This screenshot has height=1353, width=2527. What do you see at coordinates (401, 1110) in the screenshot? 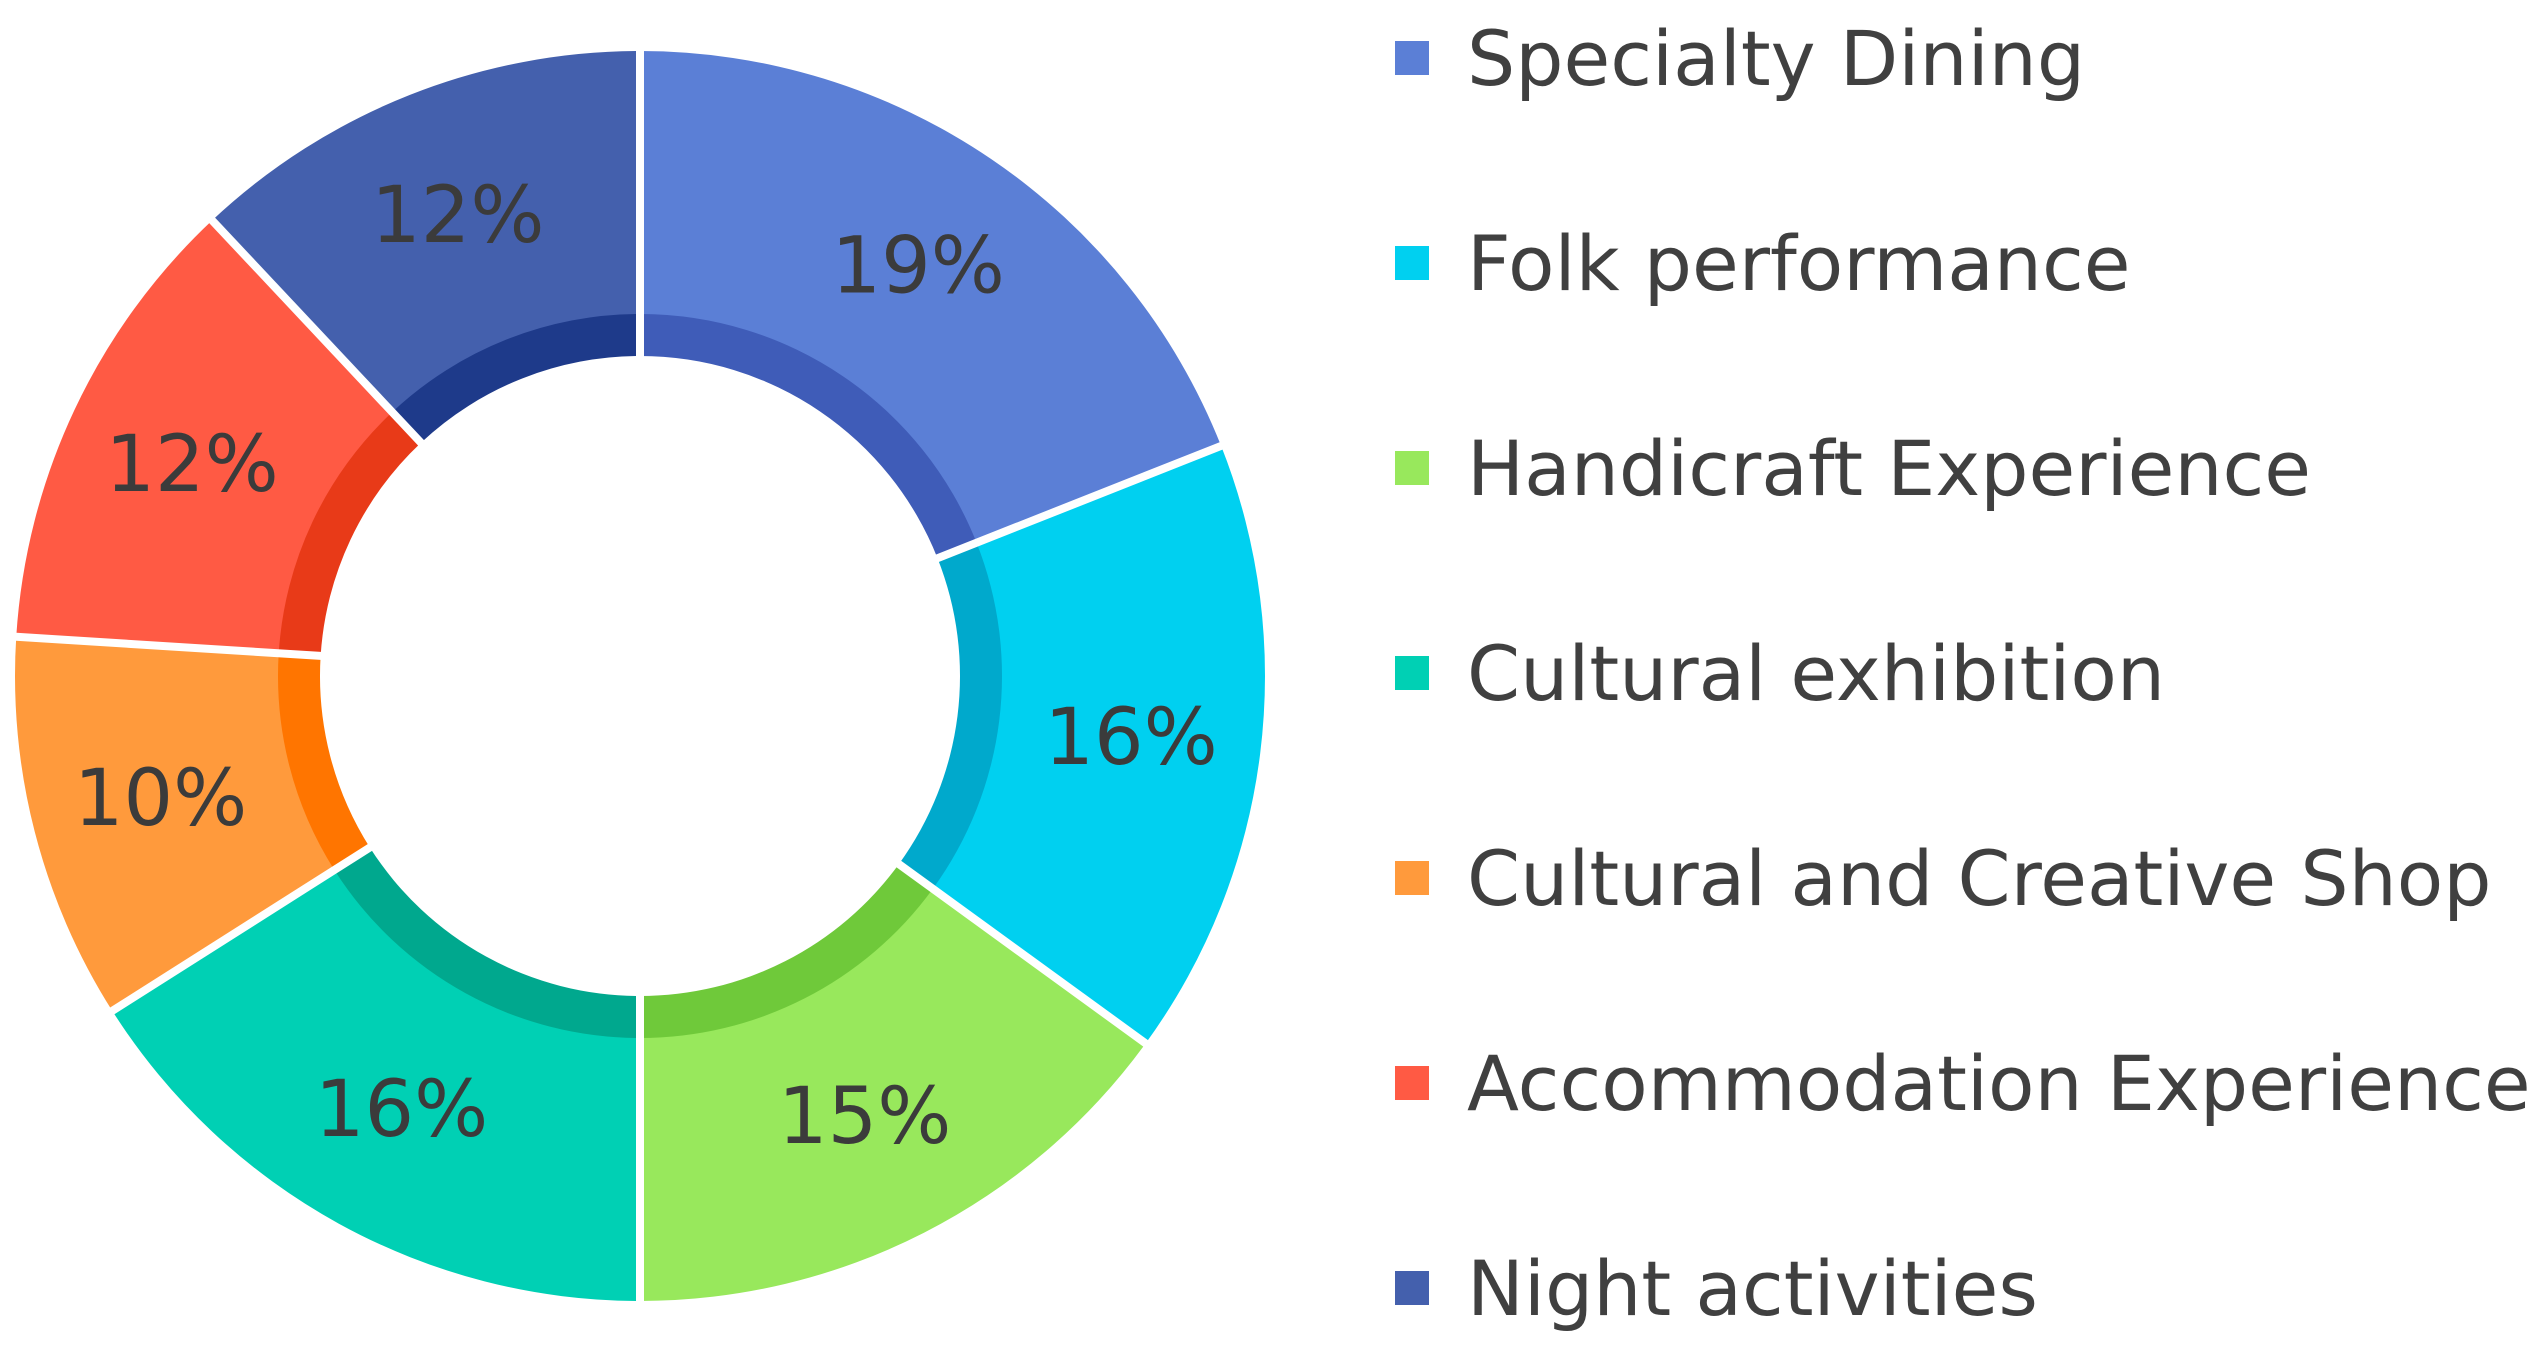
I see `data-label-cultural-exhibition: 16%` at bounding box center [401, 1110].